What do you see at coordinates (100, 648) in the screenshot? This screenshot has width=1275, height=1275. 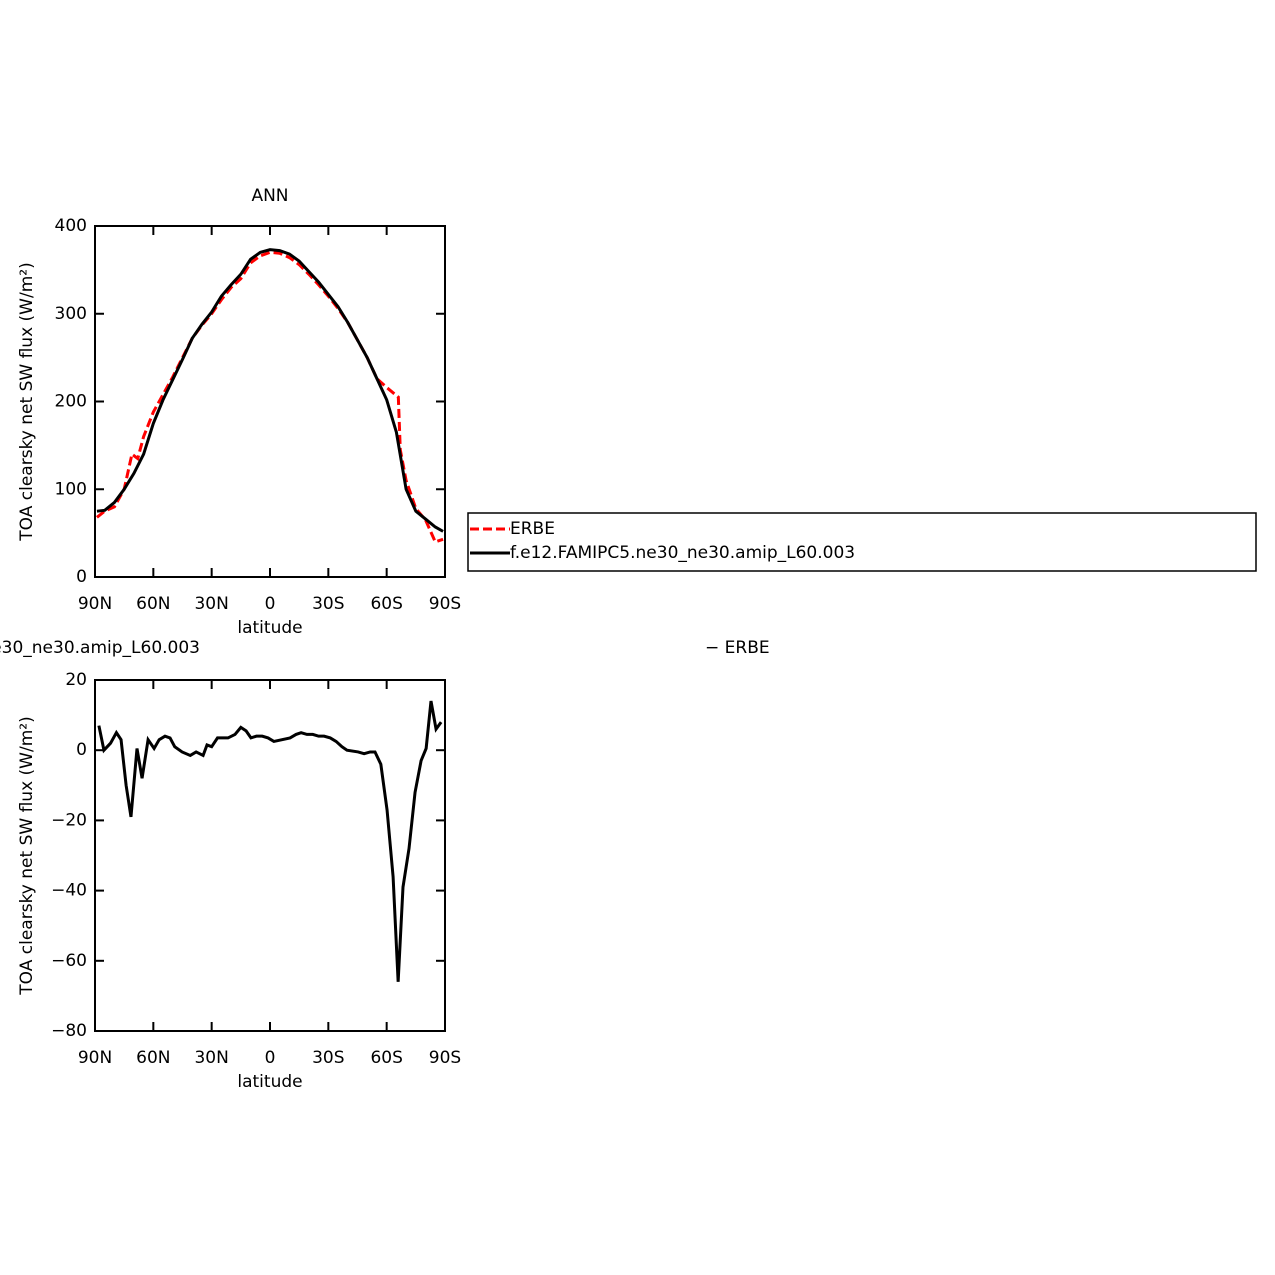 I see `chart-title: f.e12.FAMIPC5.ne30_ne30.amip_L60.003` at bounding box center [100, 648].